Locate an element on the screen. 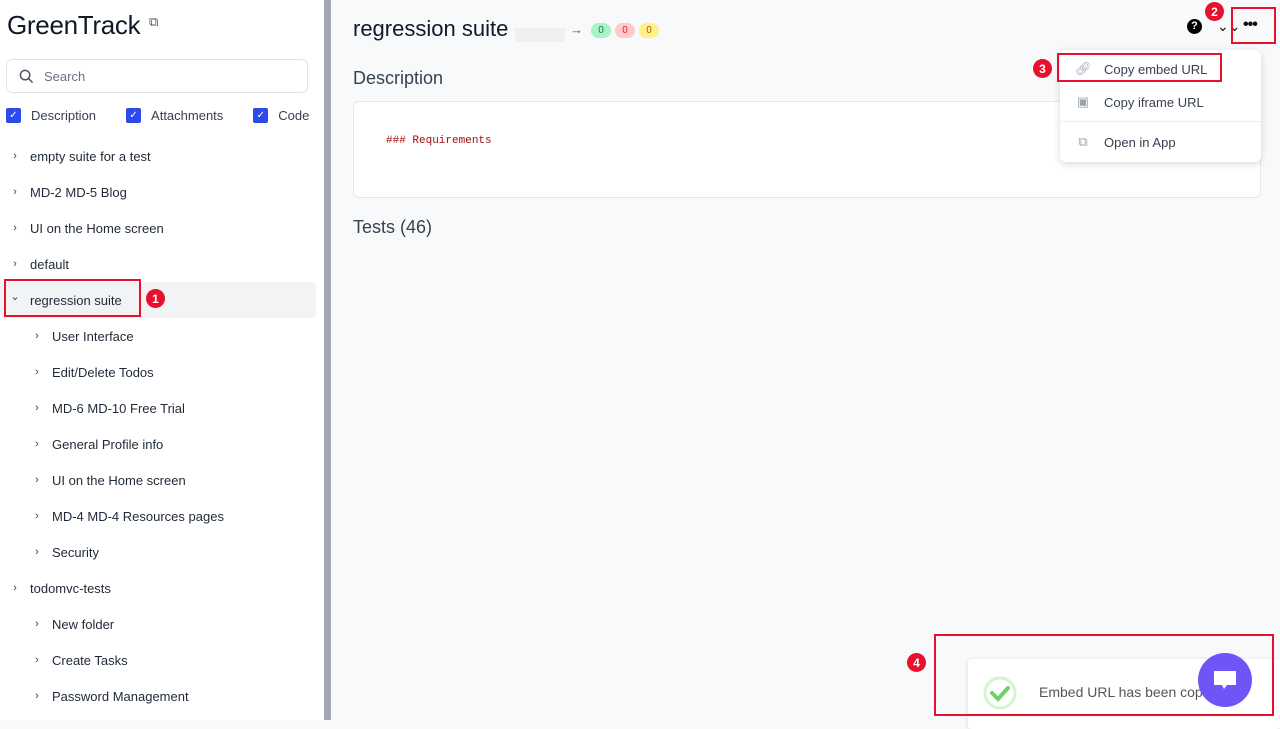 The height and width of the screenshot is (729, 1280). filter-label: Code is located at coordinates (294, 115).